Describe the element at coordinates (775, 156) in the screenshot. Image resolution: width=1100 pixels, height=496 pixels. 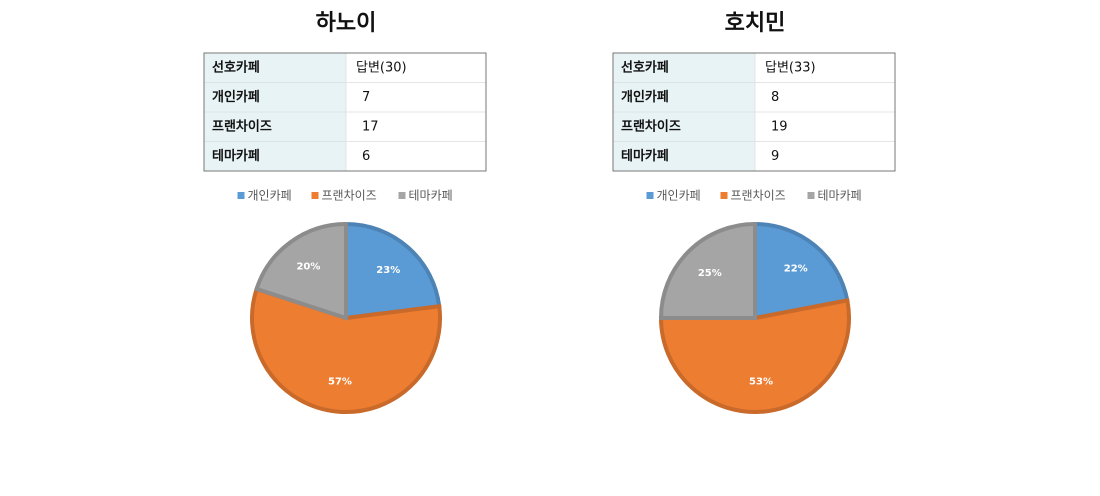
I see `table-value: 9` at that location.